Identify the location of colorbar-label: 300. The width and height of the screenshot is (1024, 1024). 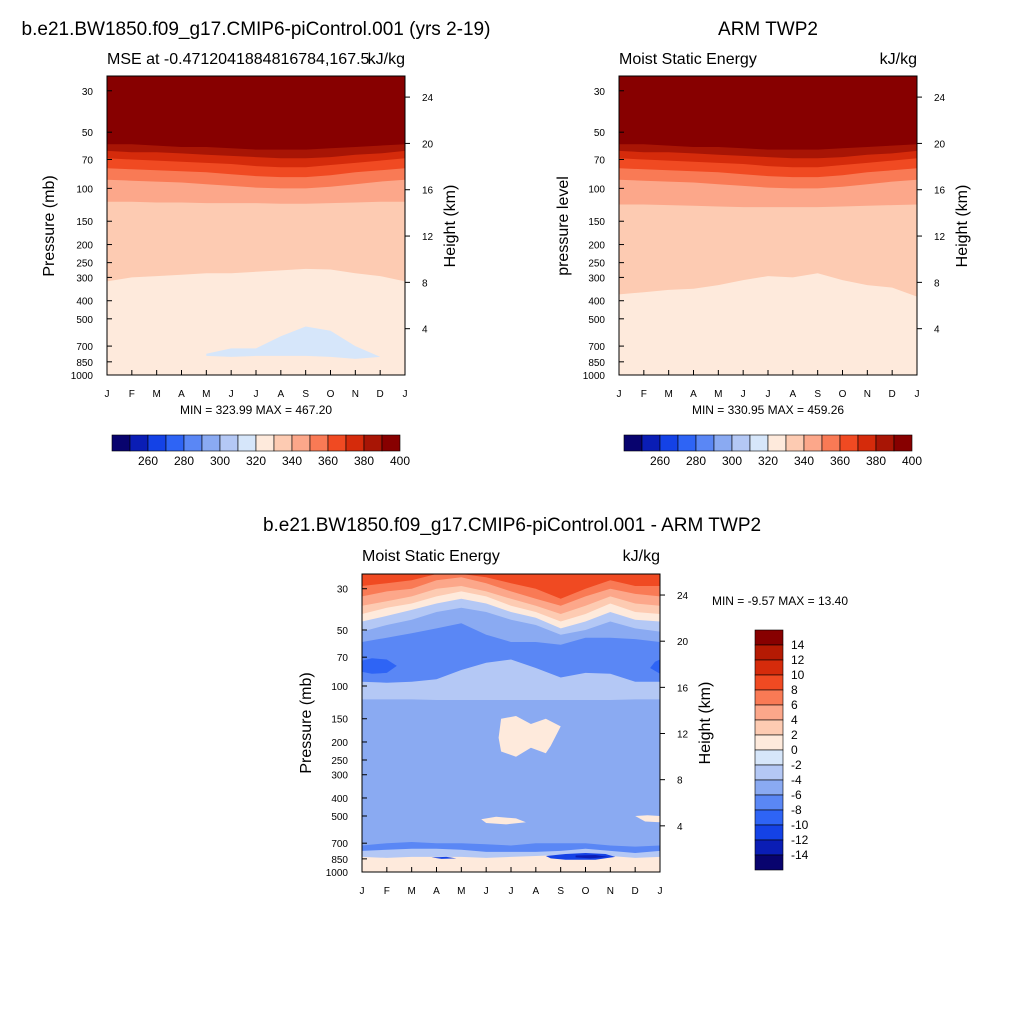
(220, 461).